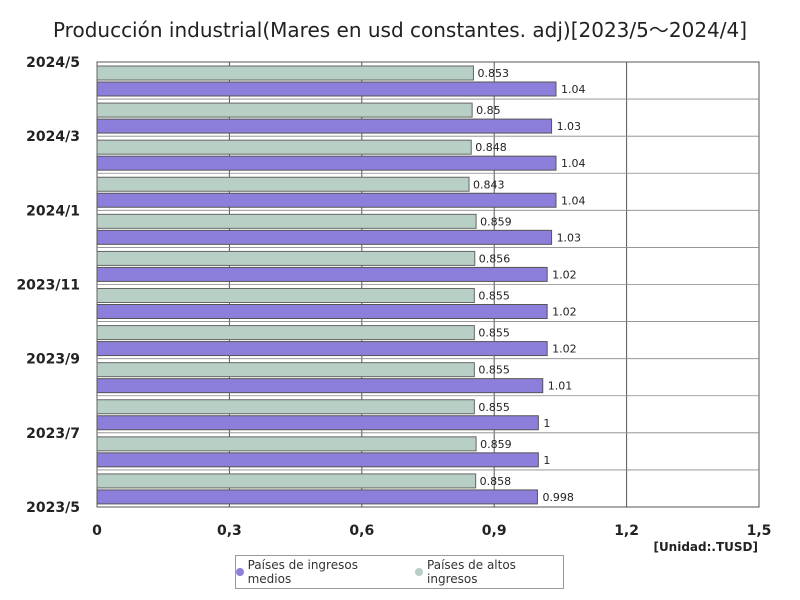 This screenshot has width=800, height=600. What do you see at coordinates (759, 531) in the screenshot?
I see `x-tick-label: 1,5` at bounding box center [759, 531].